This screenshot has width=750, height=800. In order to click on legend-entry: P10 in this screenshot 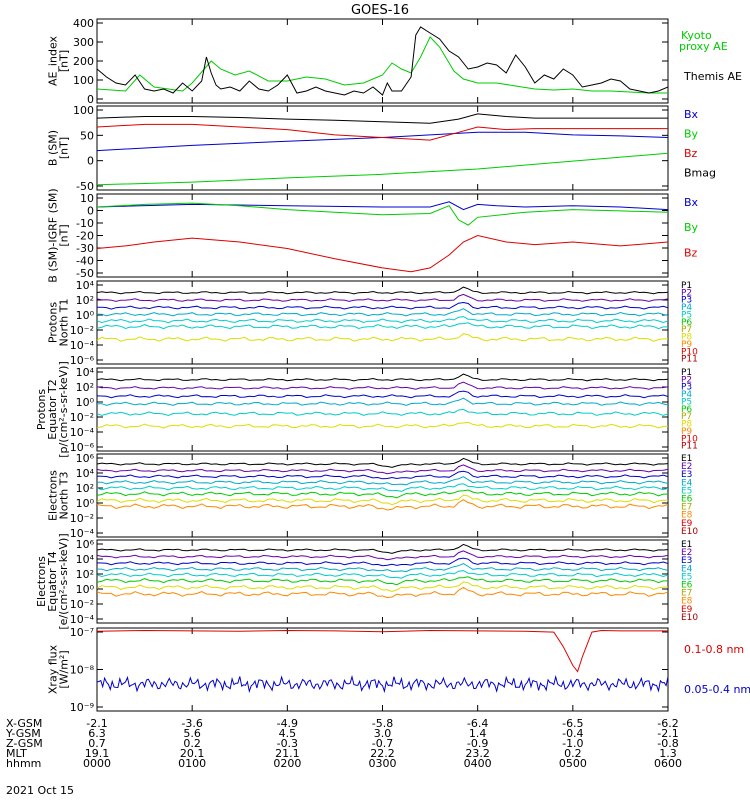, I will do `click(689, 439)`.